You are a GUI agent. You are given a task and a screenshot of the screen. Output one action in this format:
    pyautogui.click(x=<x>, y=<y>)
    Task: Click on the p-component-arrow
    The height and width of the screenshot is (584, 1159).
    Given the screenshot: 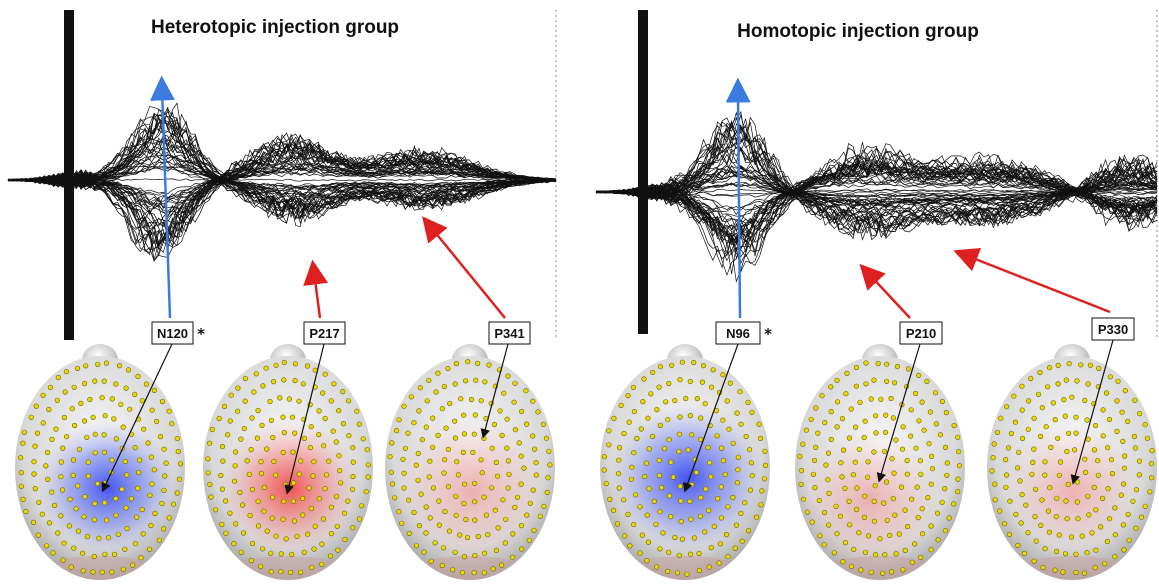 What is the action you would take?
    pyautogui.click(x=885, y=291)
    